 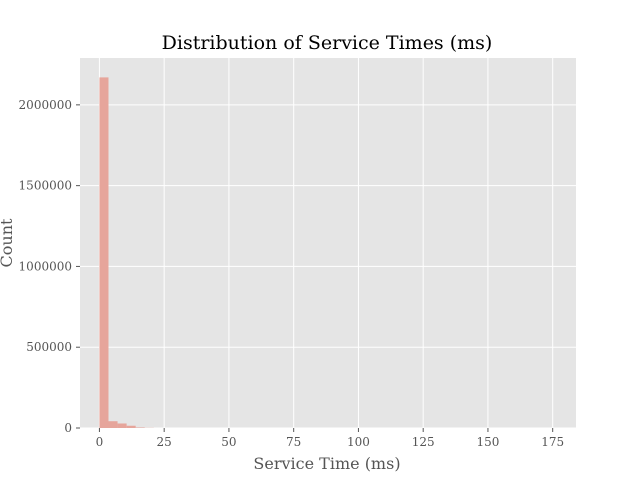 I want to click on x-tick-label: 100, so click(x=358, y=442).